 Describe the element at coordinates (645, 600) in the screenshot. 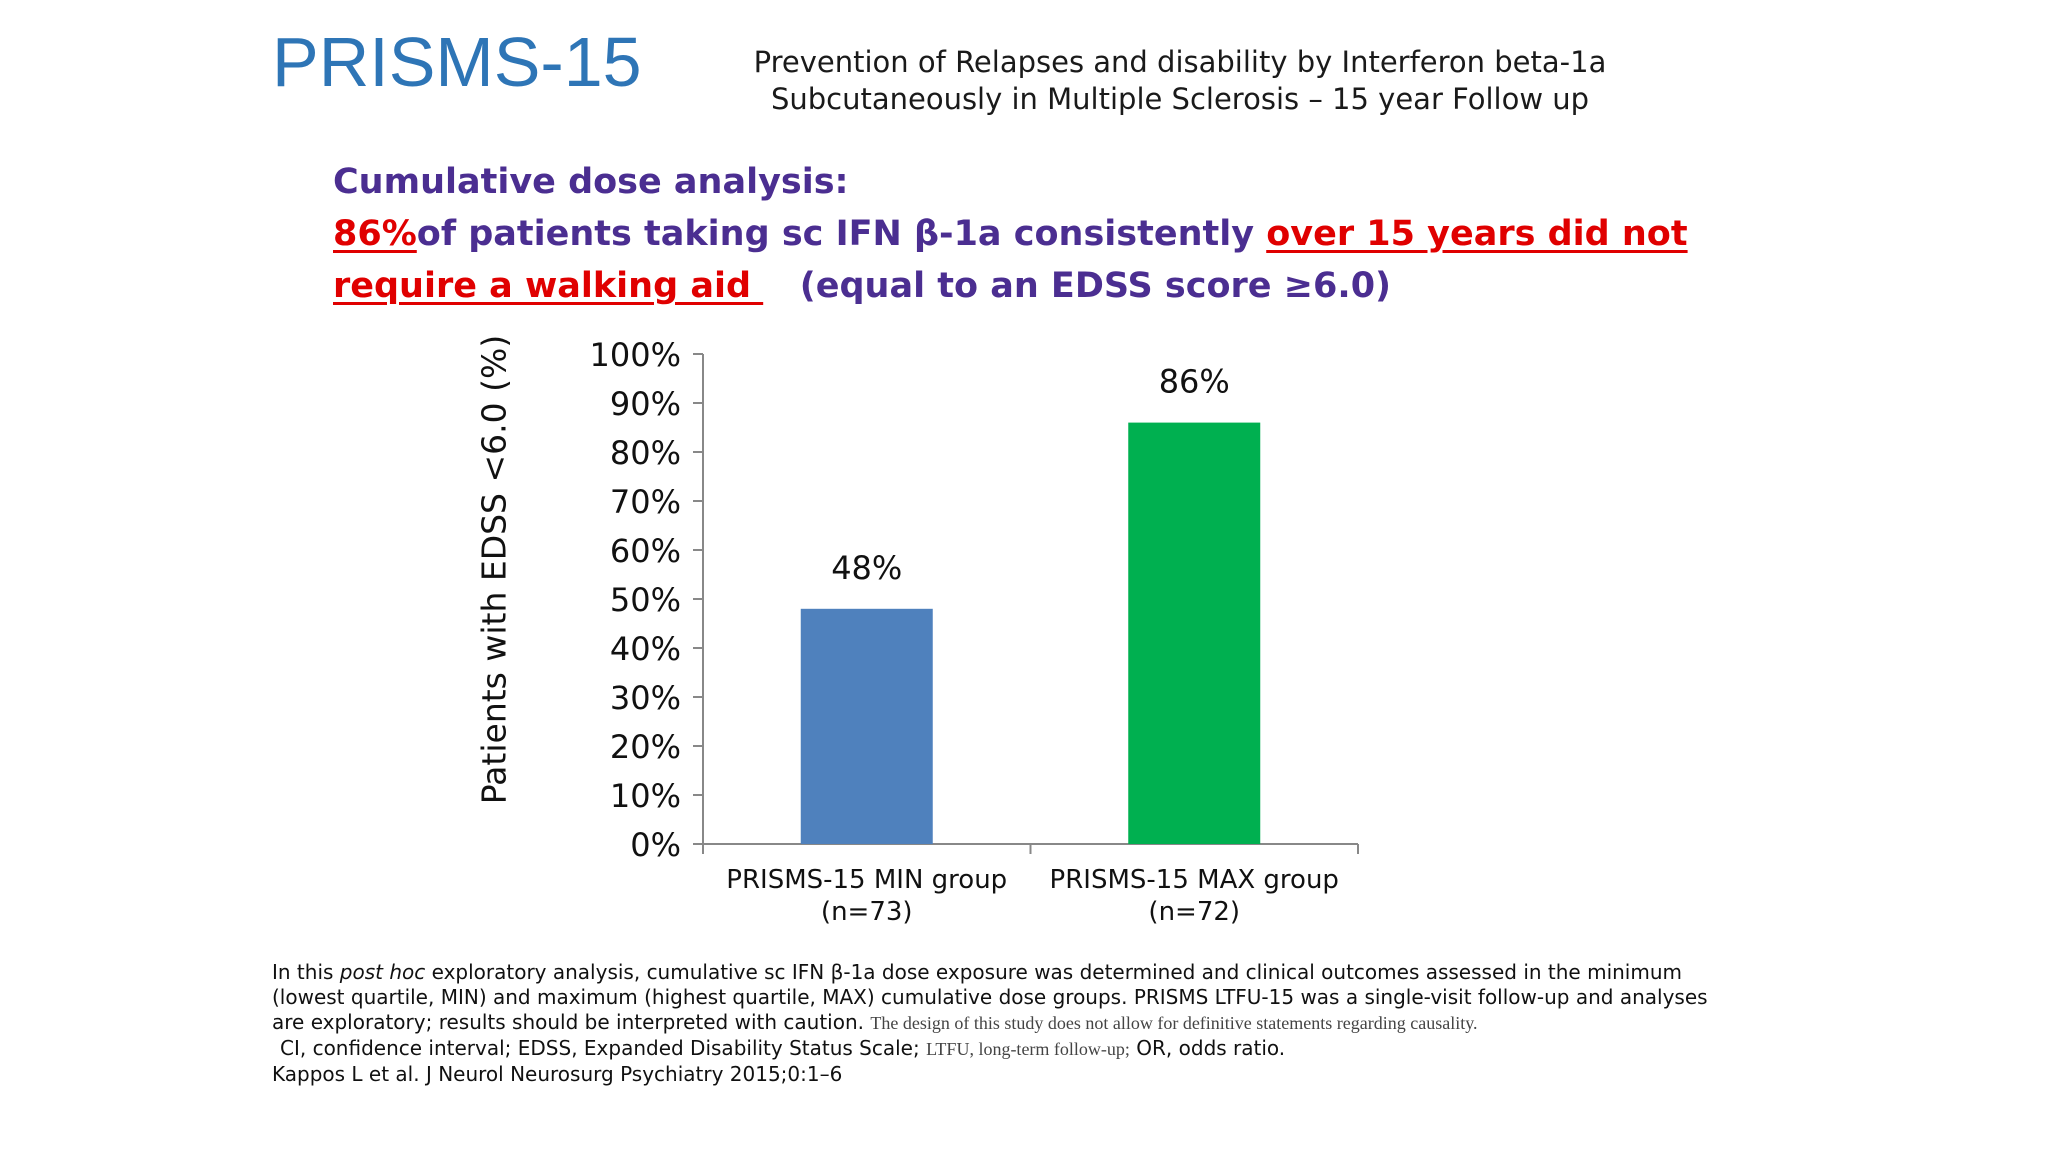

I see `y-tick-label: 50%` at that location.